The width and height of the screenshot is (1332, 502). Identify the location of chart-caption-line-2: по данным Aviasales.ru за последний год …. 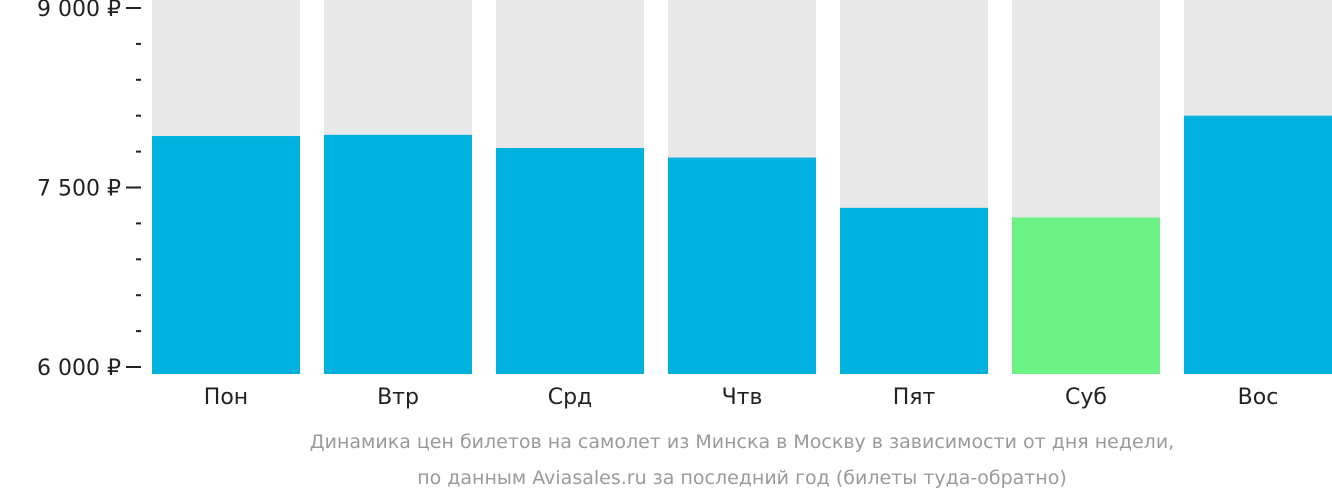
(742, 478).